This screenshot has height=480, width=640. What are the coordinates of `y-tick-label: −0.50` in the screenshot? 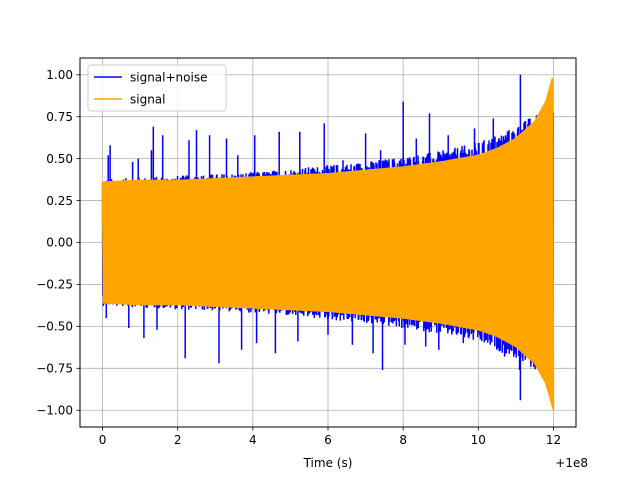 It's located at (54, 327).